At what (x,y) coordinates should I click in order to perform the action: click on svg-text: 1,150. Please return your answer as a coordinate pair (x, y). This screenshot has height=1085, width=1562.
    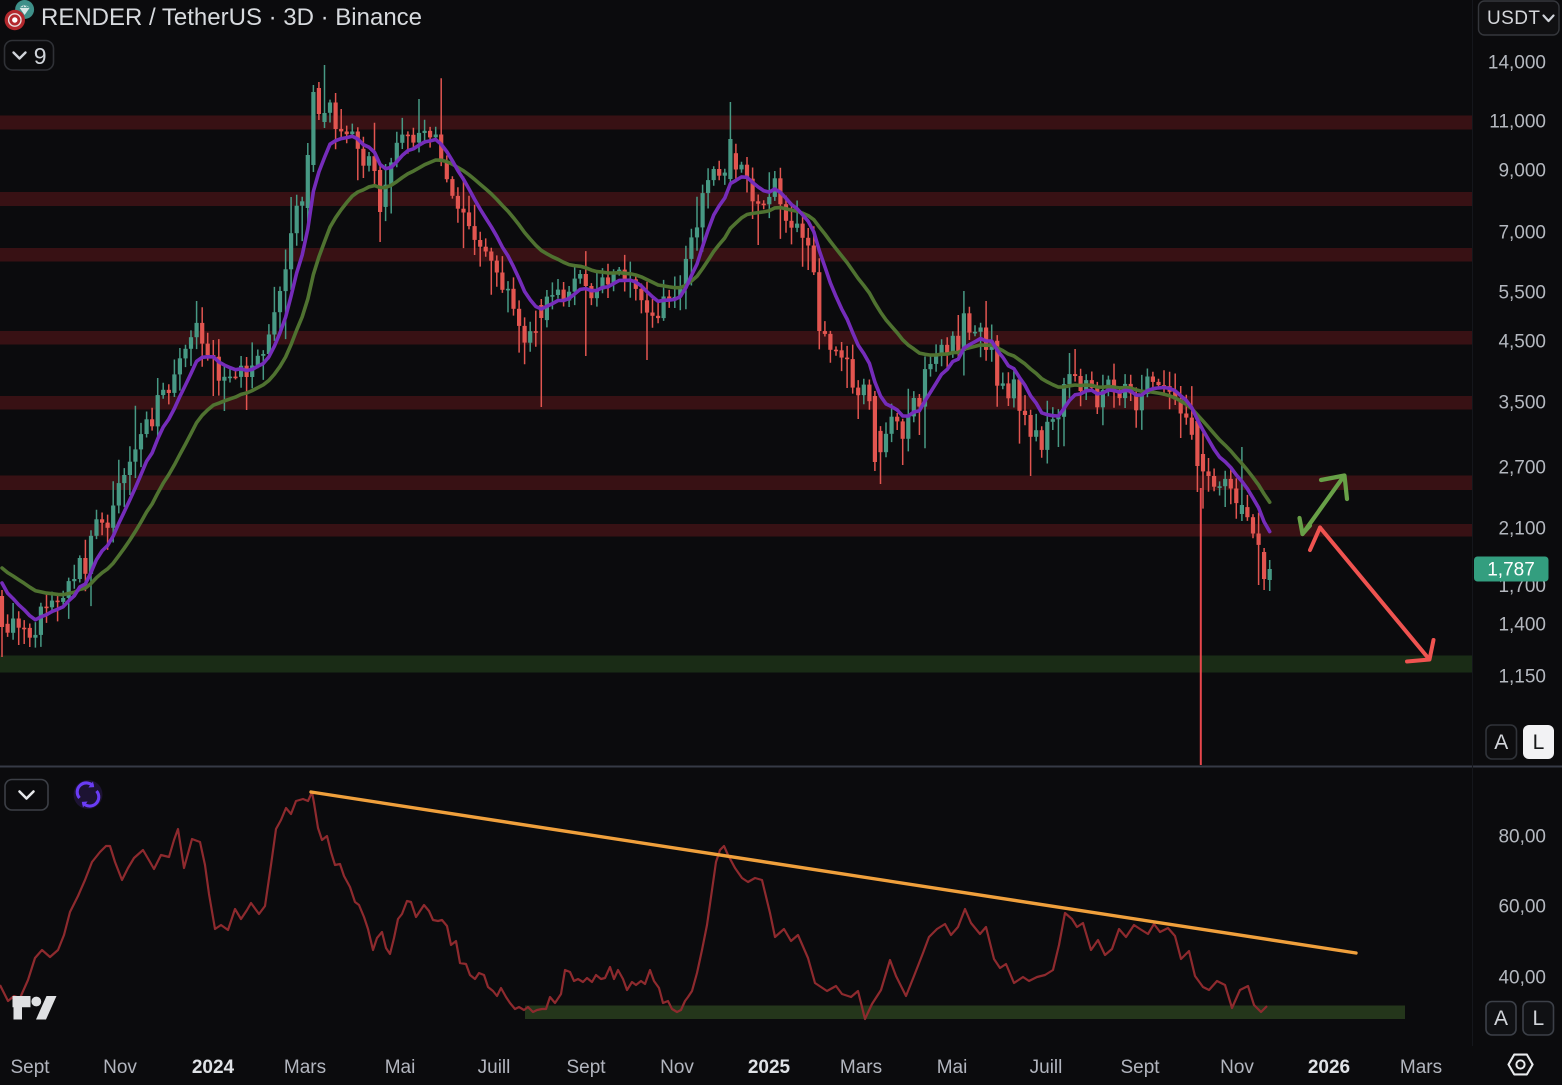
    Looking at the image, I should click on (1522, 677).